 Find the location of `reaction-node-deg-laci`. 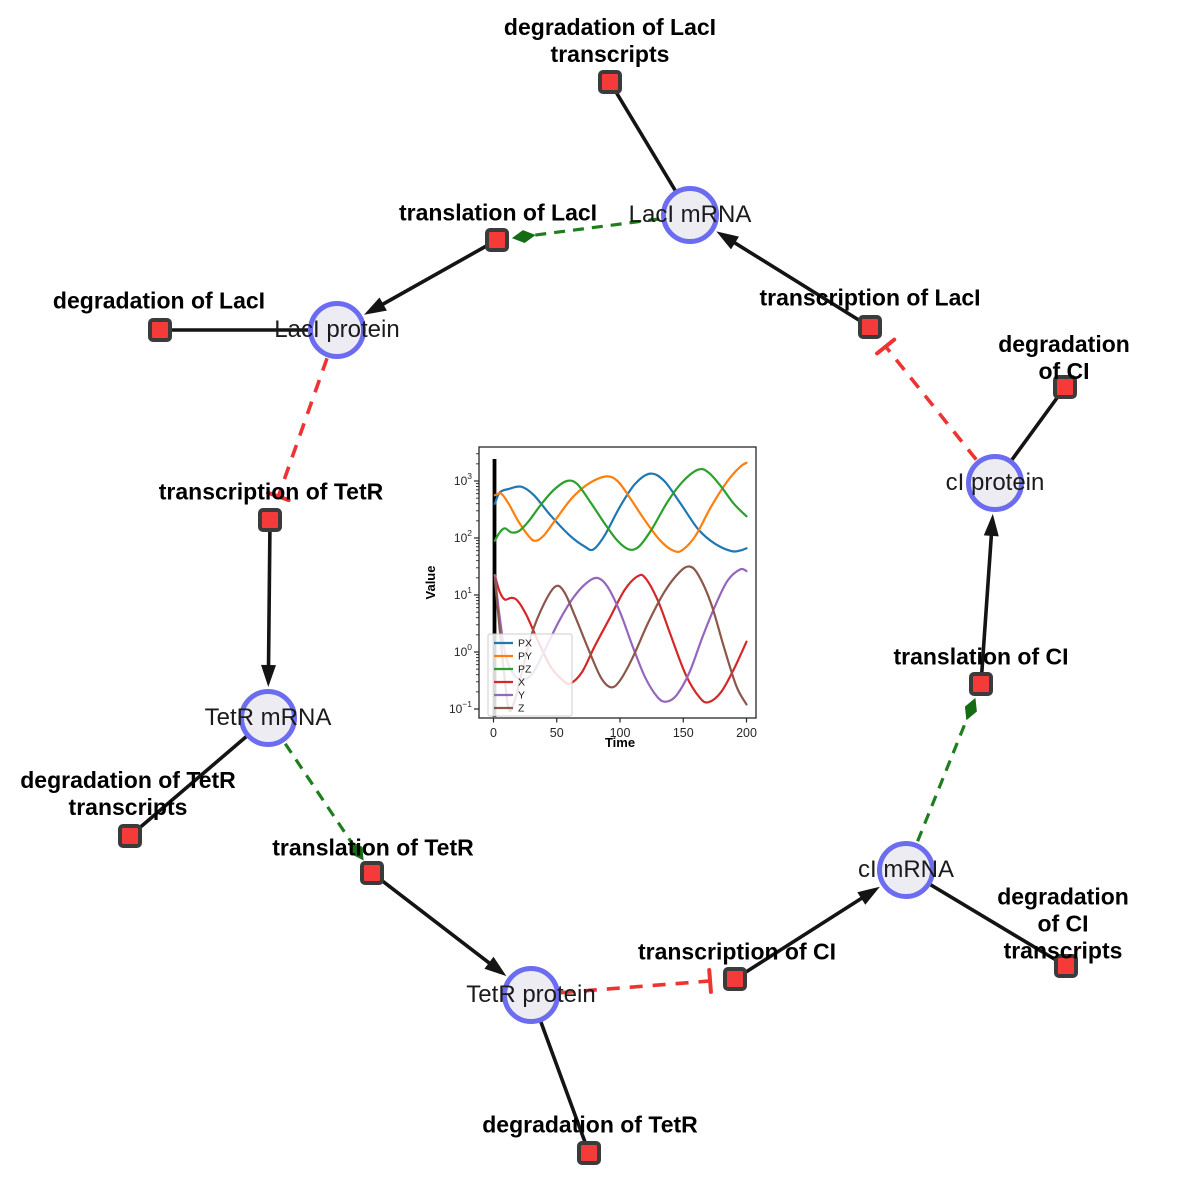

reaction-node-deg-laci is located at coordinates (160, 330).